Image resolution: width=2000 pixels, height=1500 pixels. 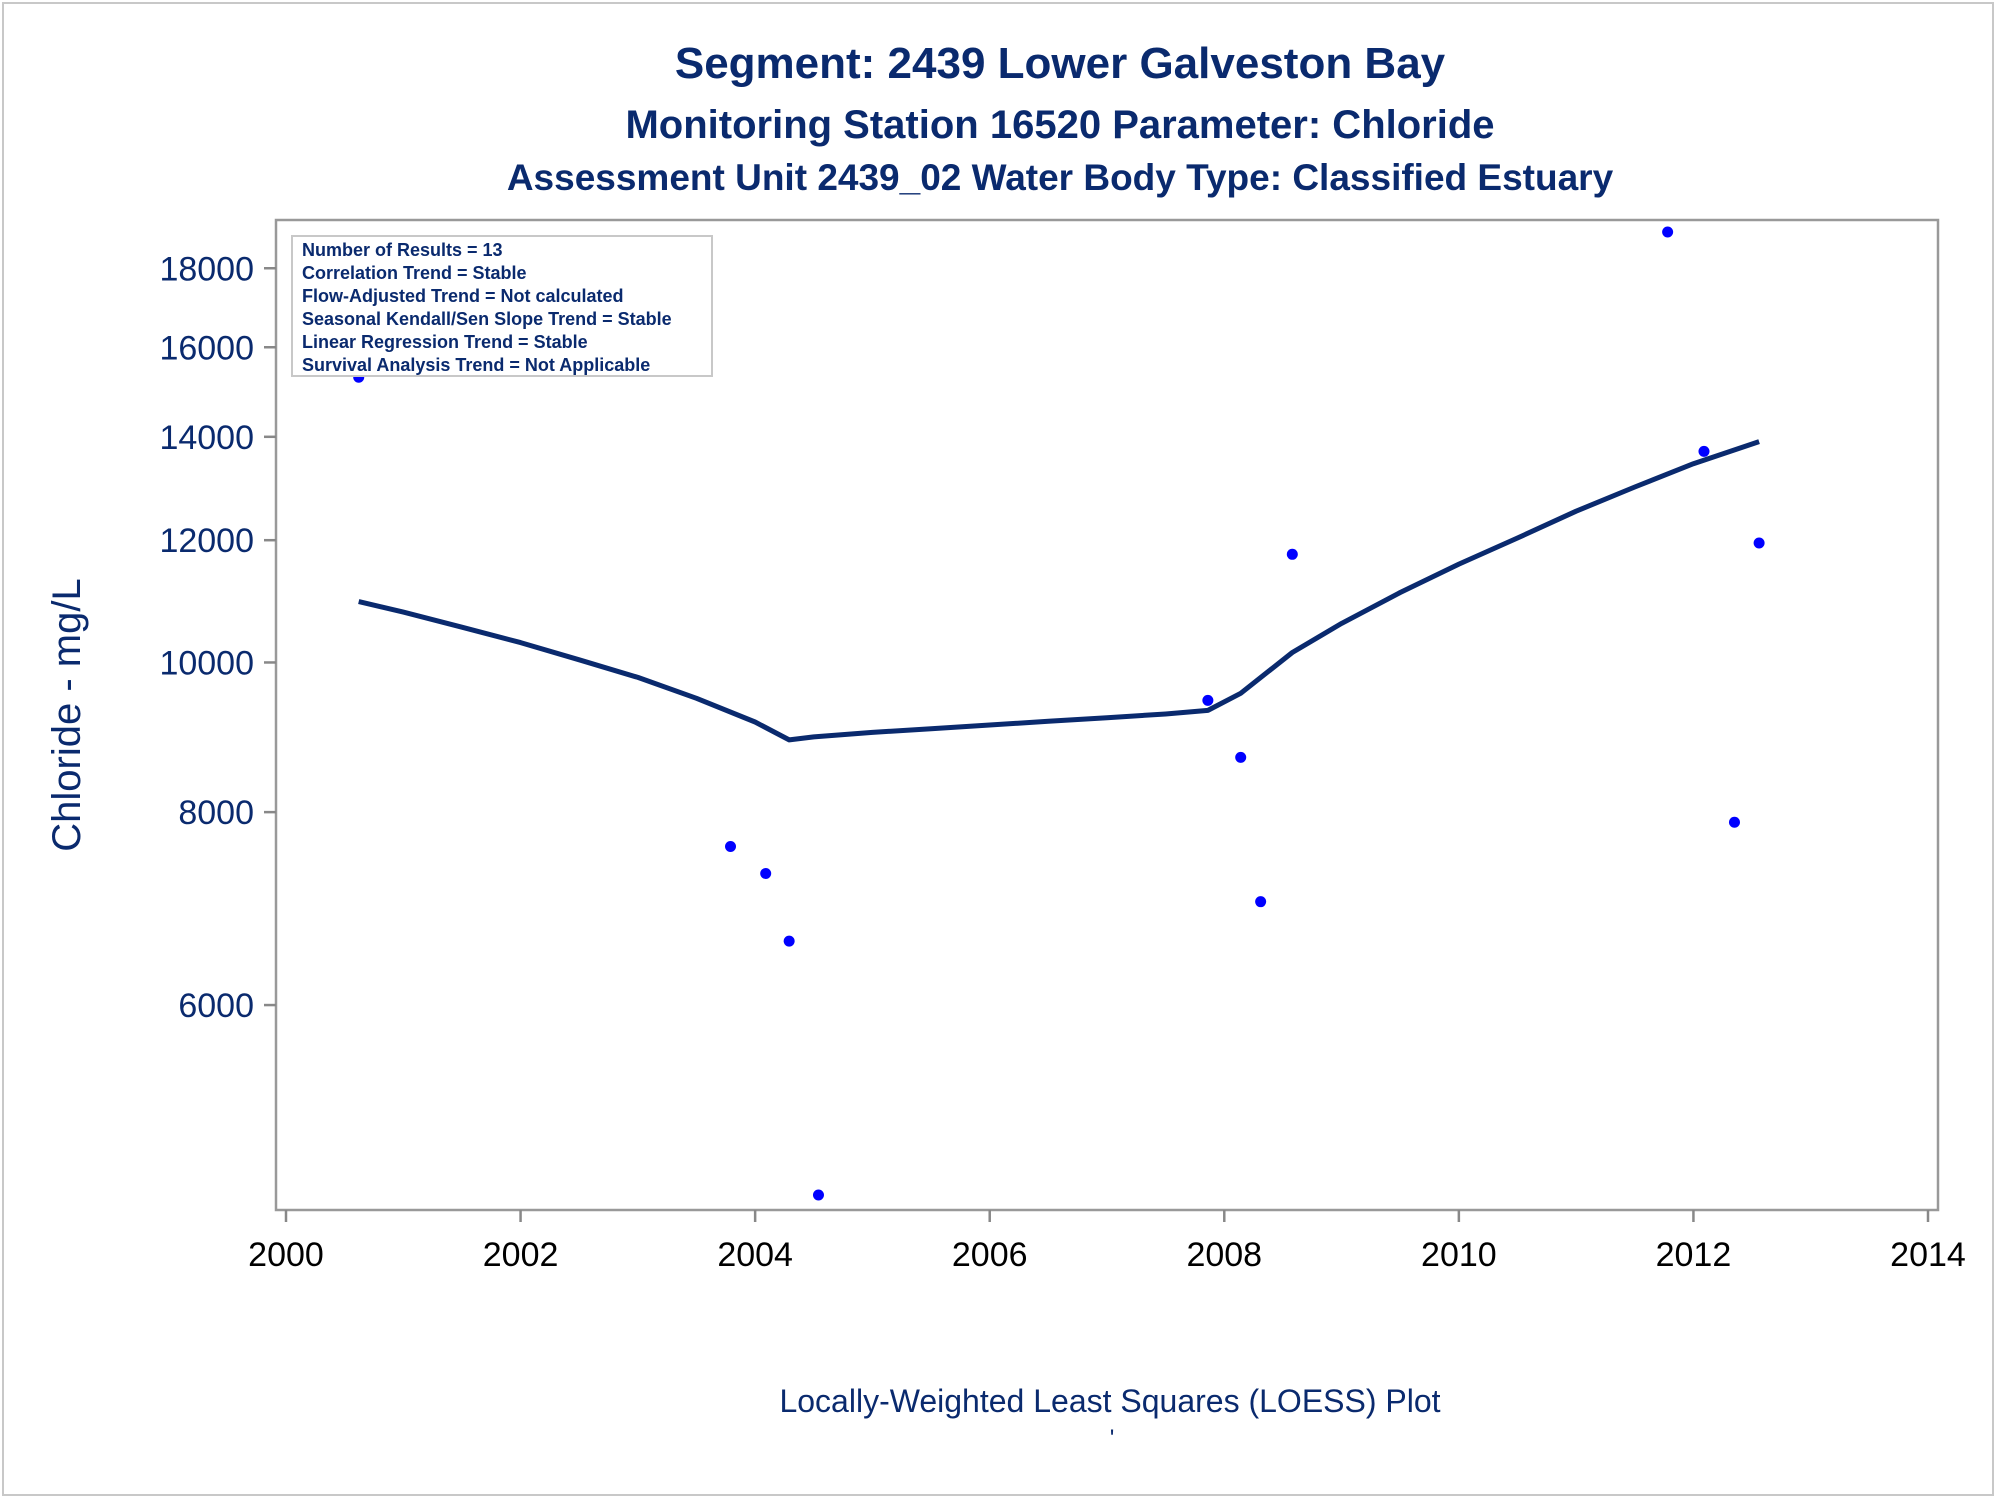 What do you see at coordinates (217, 637) in the screenshot?
I see `y-axis: 6000 8000 10000 12000 14000 16000 18000` at bounding box center [217, 637].